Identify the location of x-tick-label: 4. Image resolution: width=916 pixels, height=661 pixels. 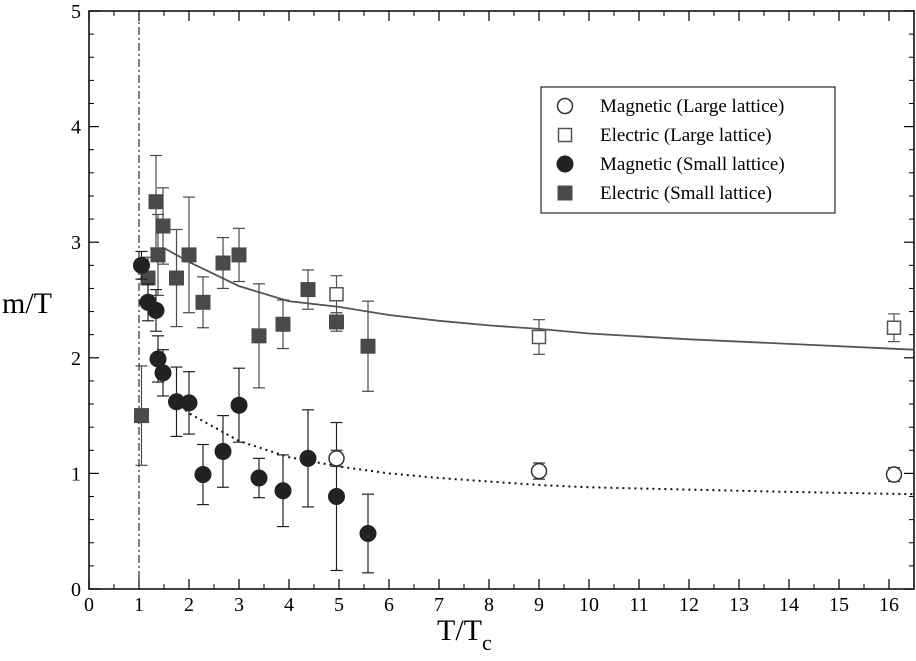
(289, 605).